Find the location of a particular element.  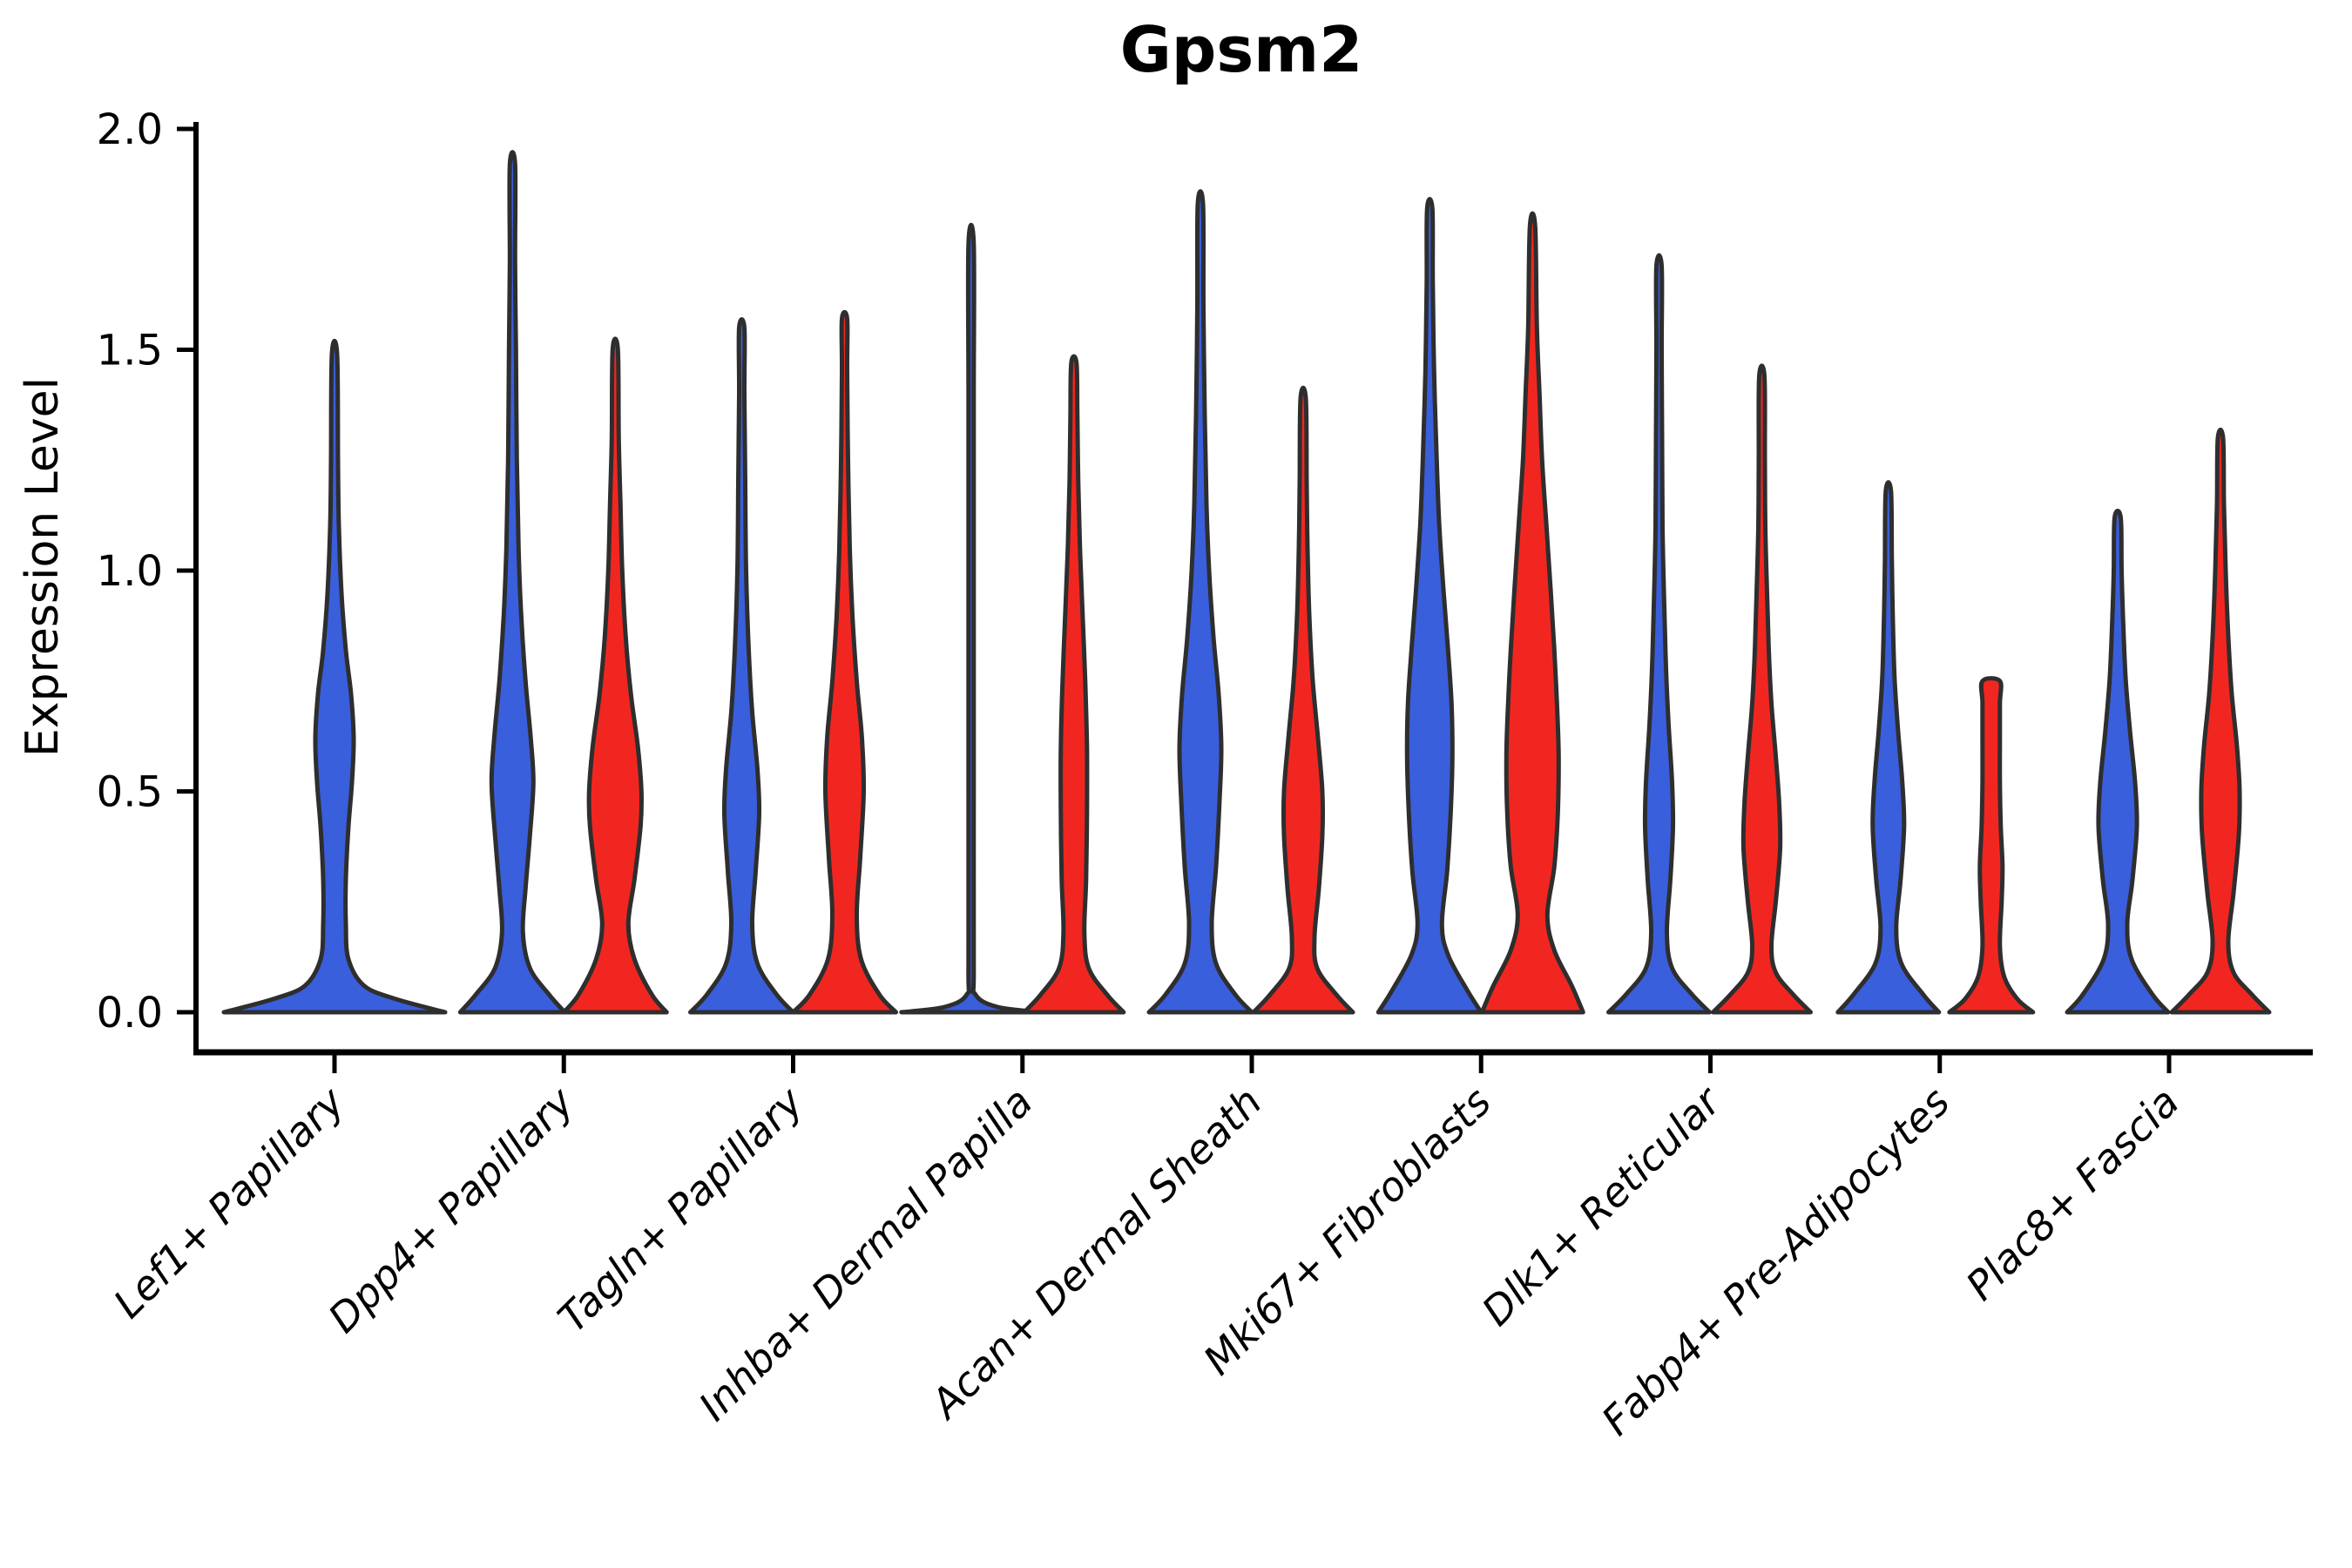

violin-8-red is located at coordinates (2220, 721).